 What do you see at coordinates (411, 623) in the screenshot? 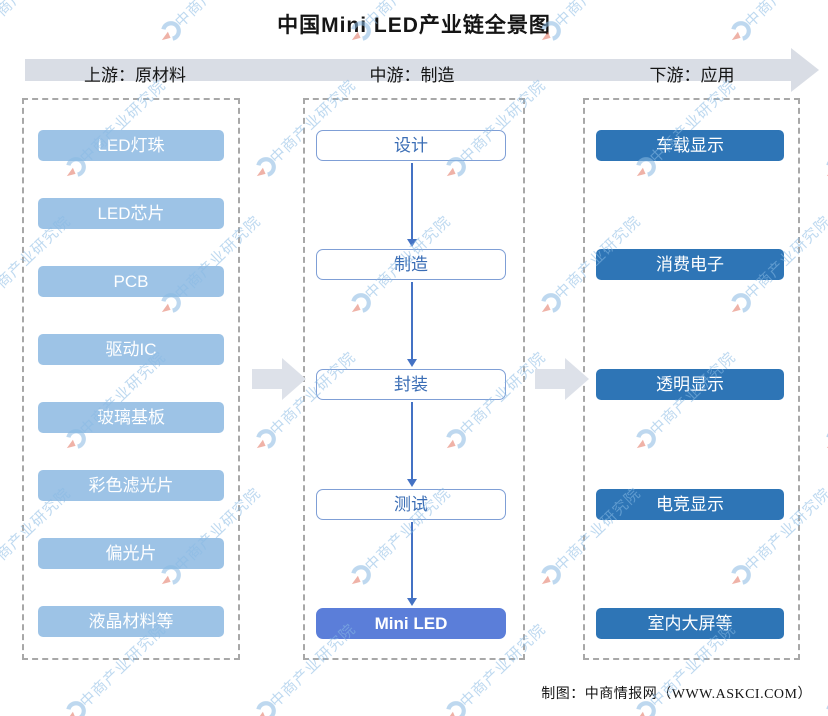
I see `midstream-stage: Mini LED` at bounding box center [411, 623].